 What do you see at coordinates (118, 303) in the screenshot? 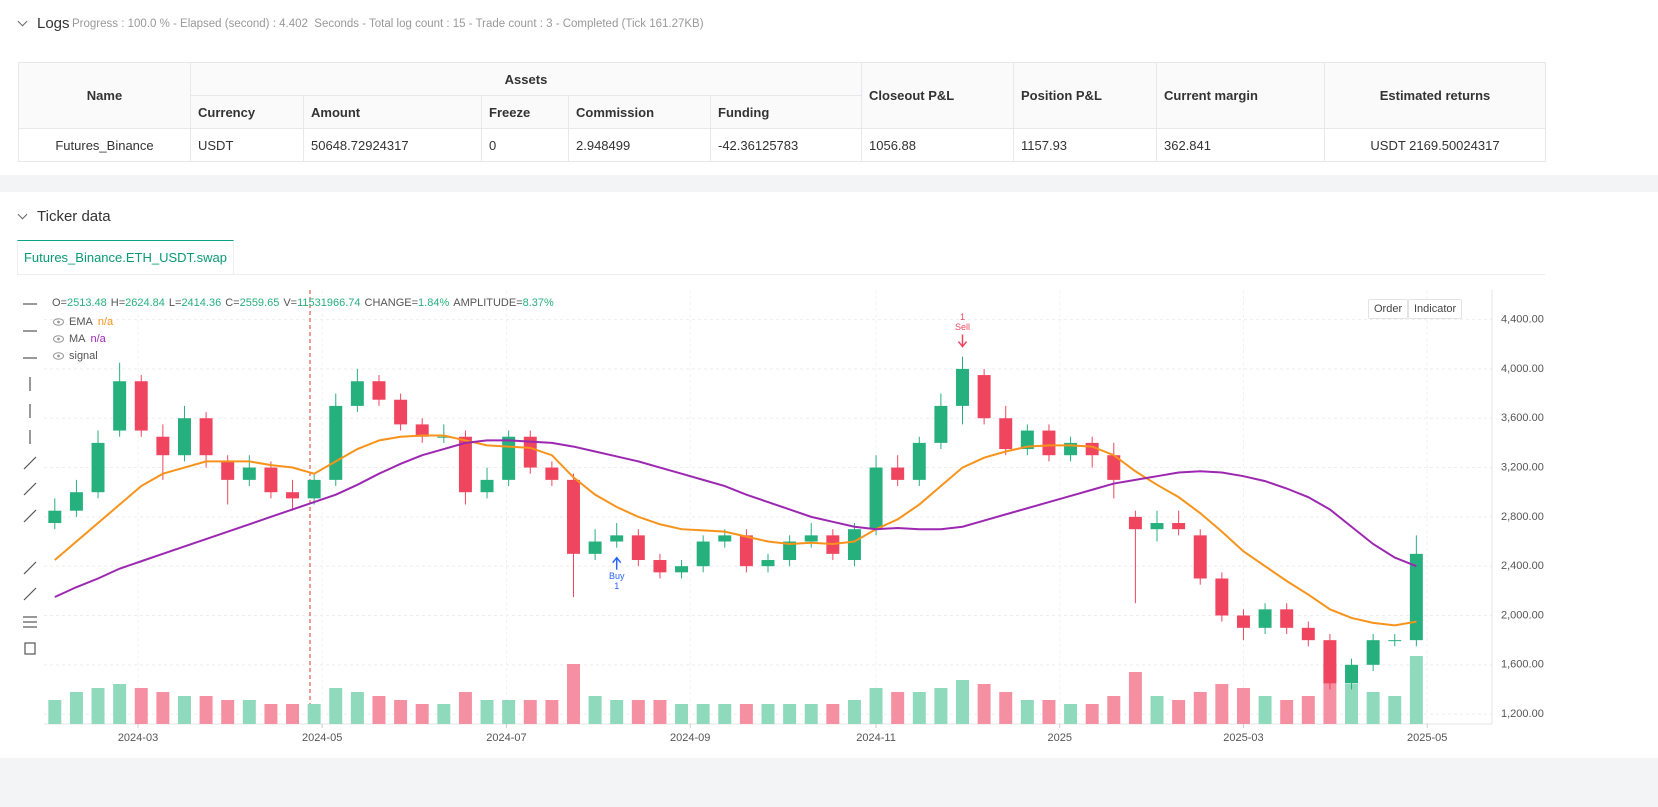
I see `info-key: H=` at bounding box center [118, 303].